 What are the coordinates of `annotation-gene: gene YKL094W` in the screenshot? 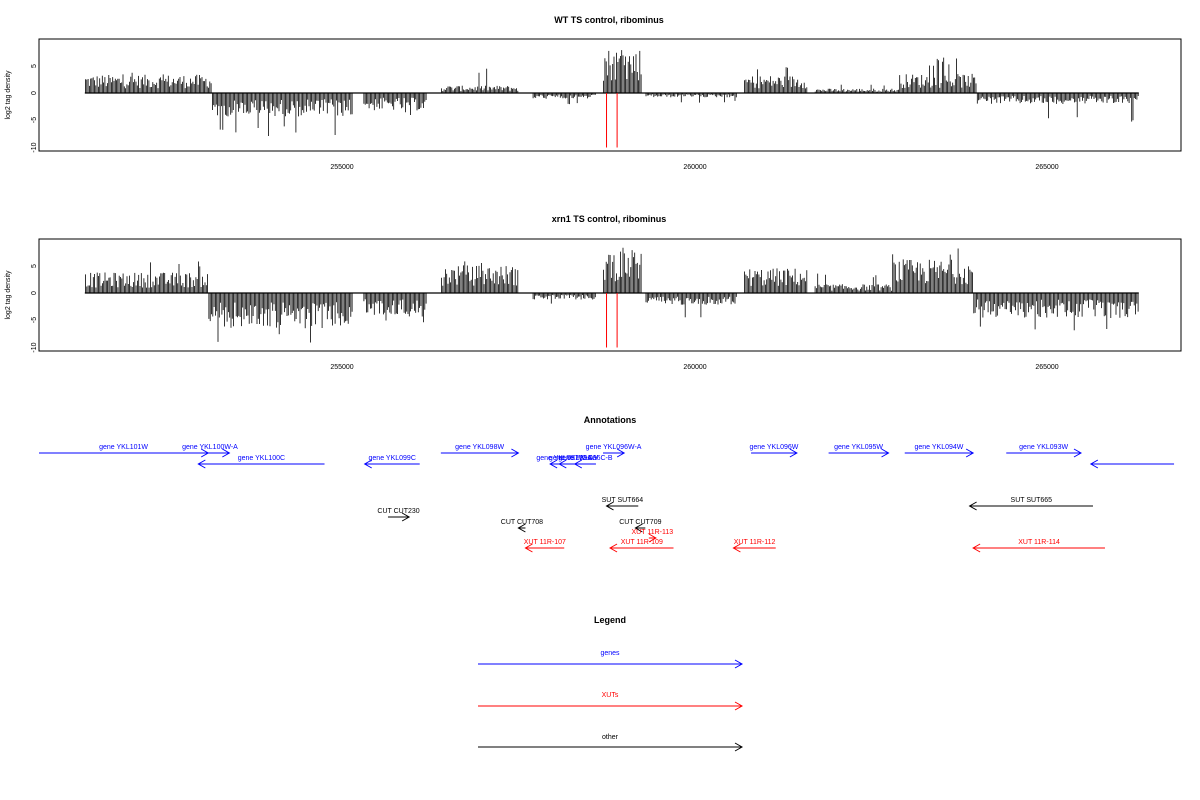 It's located at (939, 451).